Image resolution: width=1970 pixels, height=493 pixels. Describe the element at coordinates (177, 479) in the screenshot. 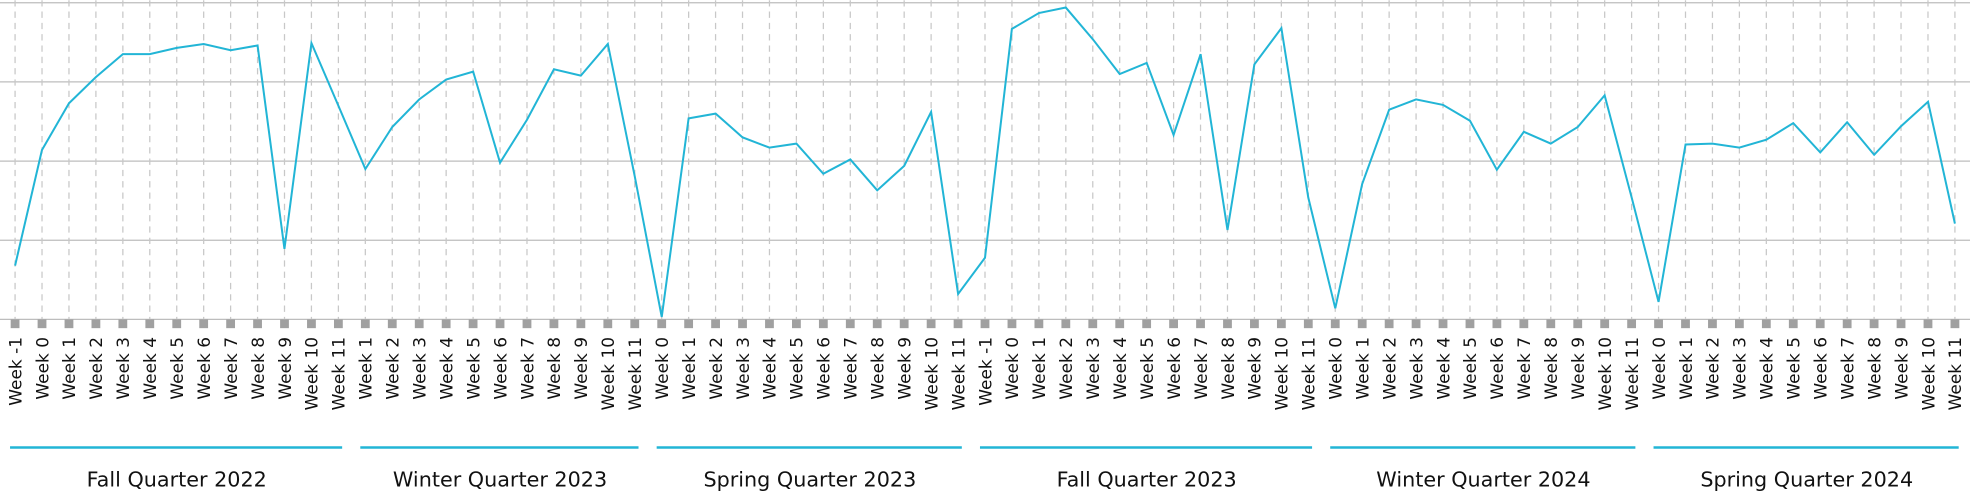

I see `group-label: Fall Quarter 2022` at that location.